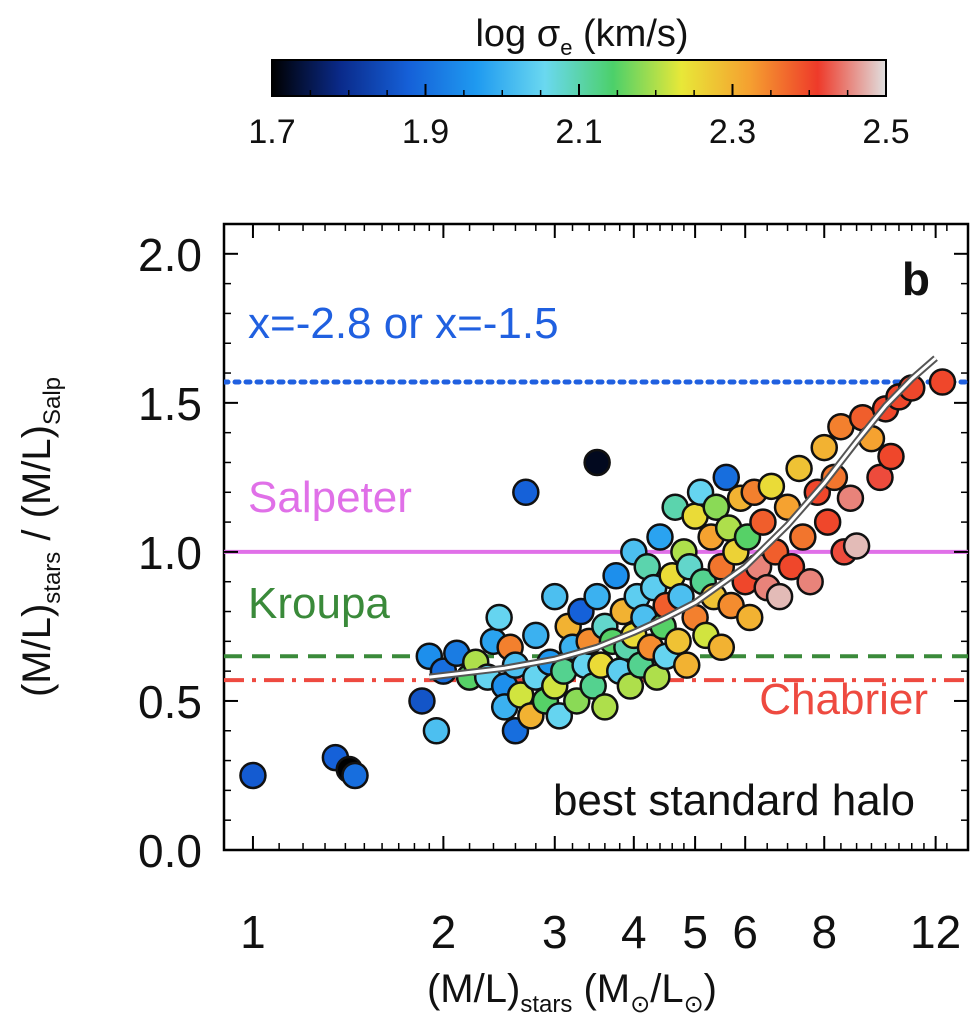 The height and width of the screenshot is (1020, 971). What do you see at coordinates (694, 1004) in the screenshot?
I see `sun-symbol-l: ⊙` at bounding box center [694, 1004].